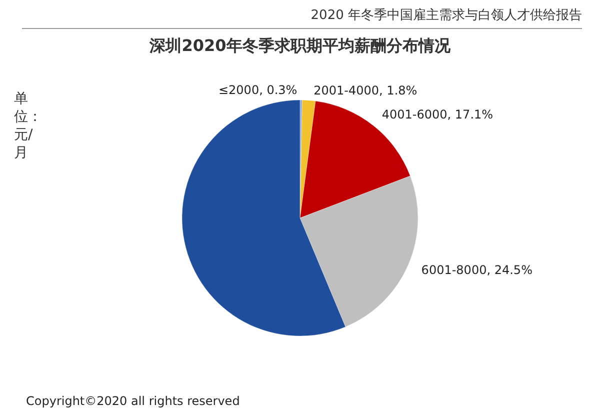  I want to click on slice-label: 4001-6000, 17.1%, so click(438, 114).